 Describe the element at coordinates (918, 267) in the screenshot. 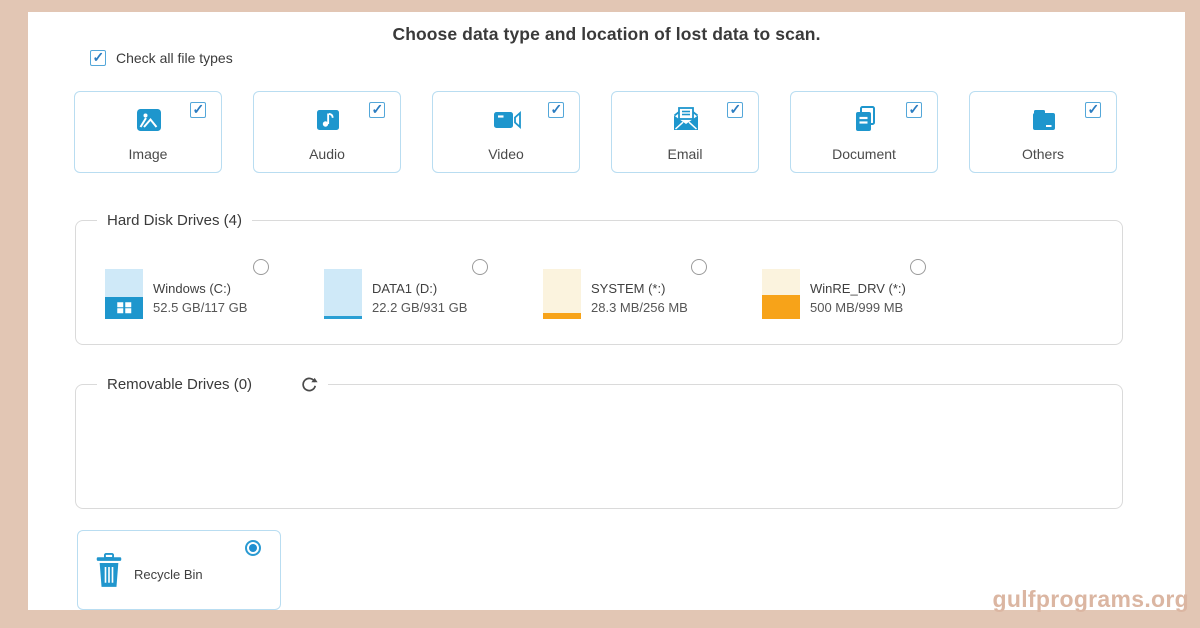

I see `drive-winre-drv-radio` at that location.